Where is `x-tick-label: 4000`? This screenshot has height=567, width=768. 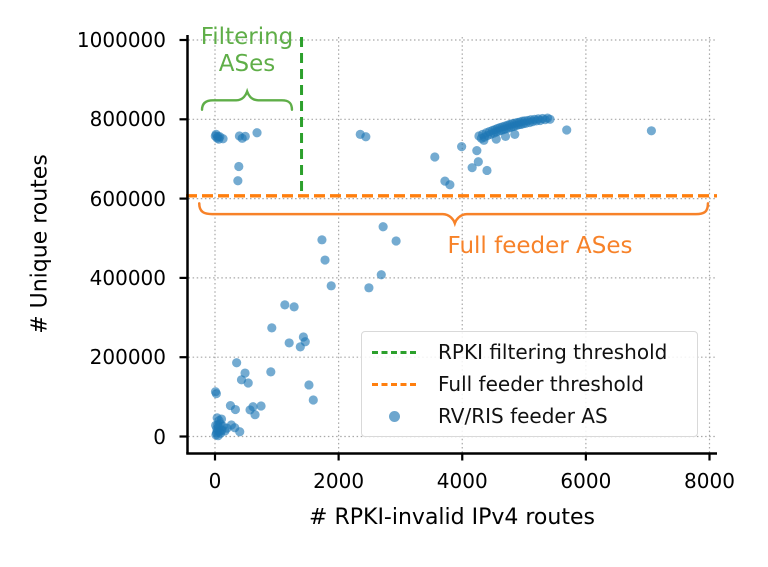 x-tick-label: 4000 is located at coordinates (462, 481).